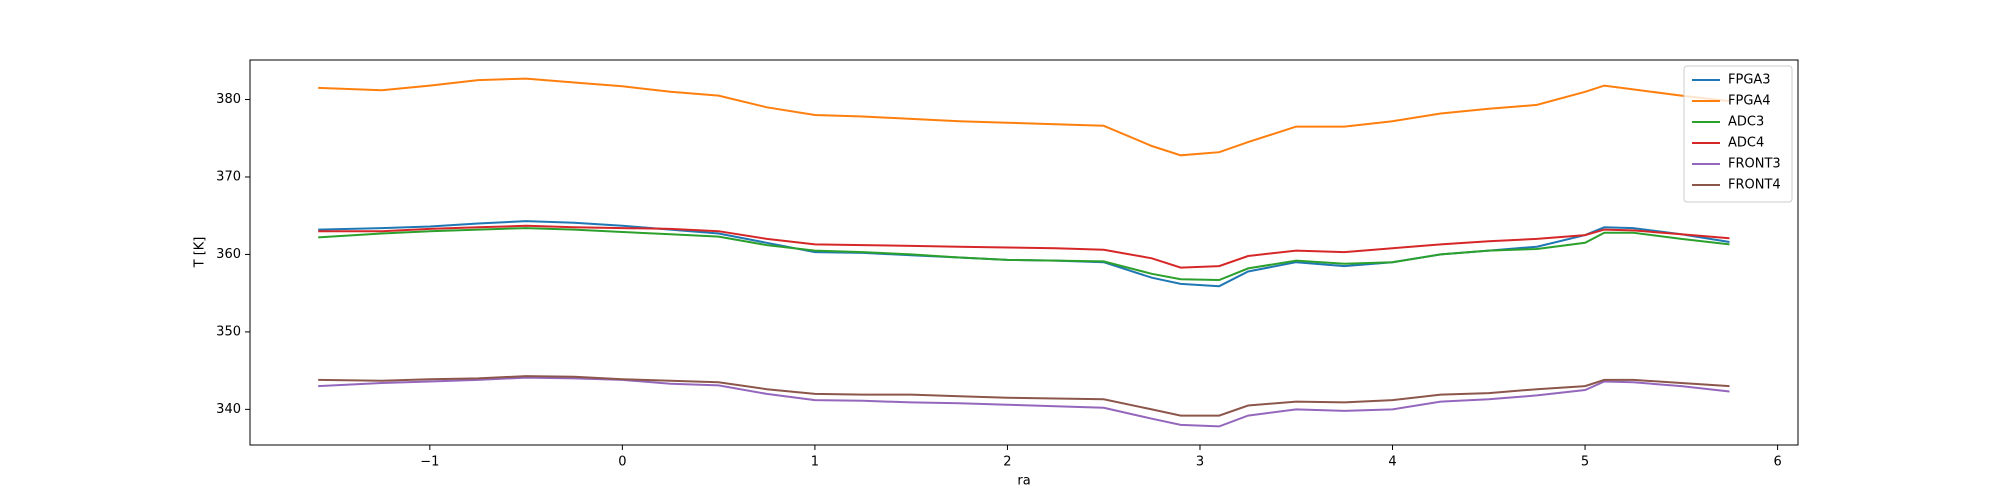 This screenshot has height=500, width=2000. I want to click on legend-label: ADC3, so click(1746, 122).